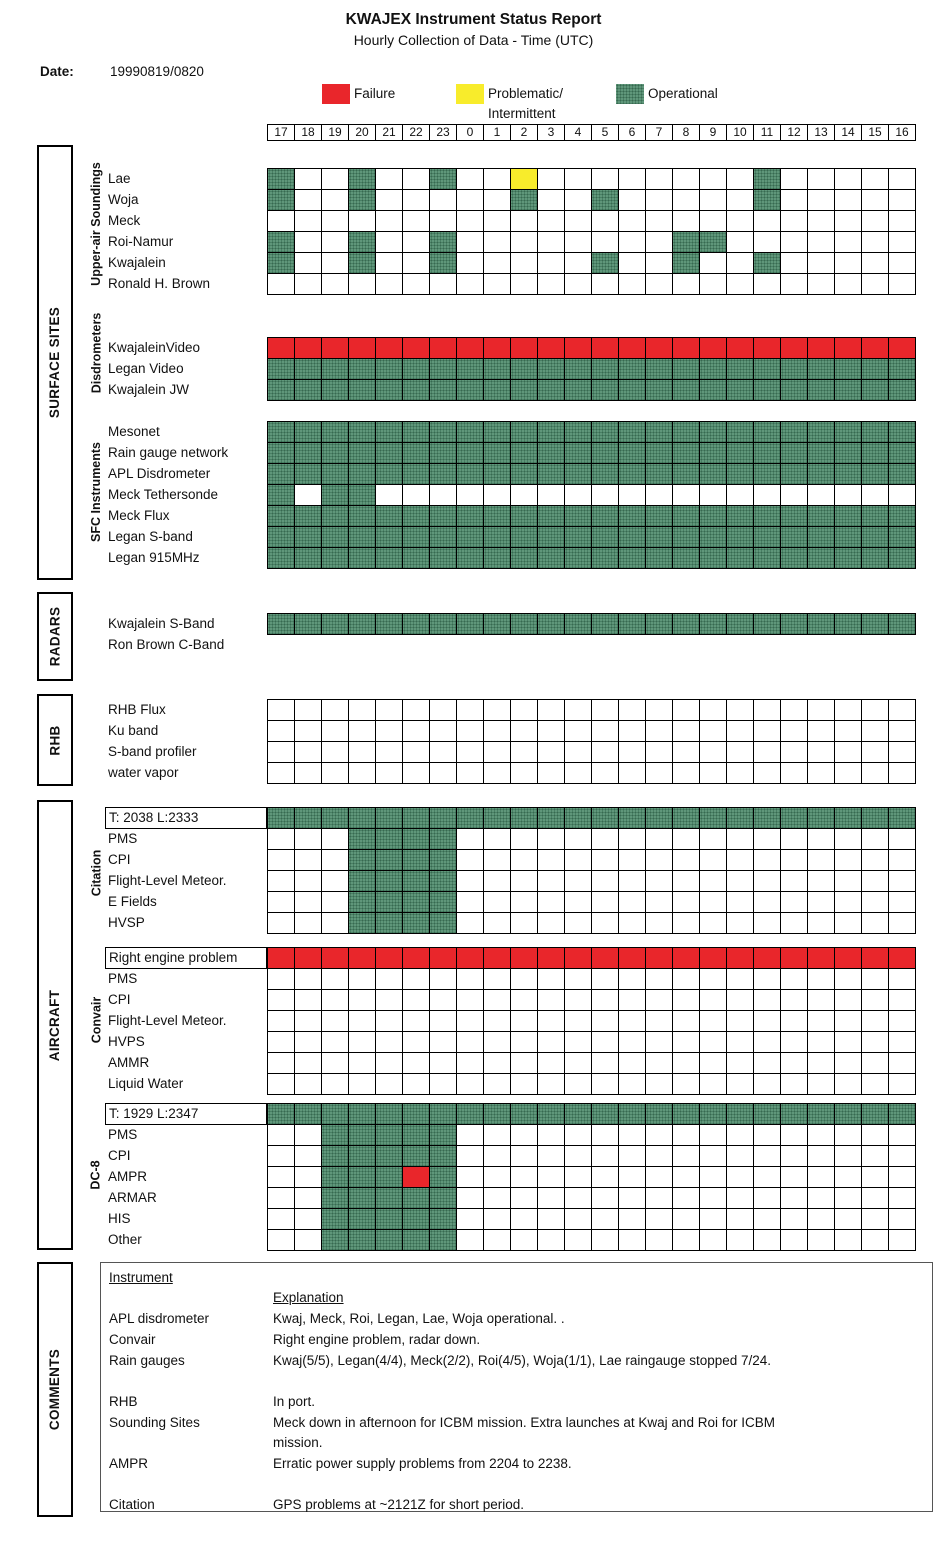 The image size is (947, 1541). Describe the element at coordinates (630, 94) in the screenshot. I see `operational-swatch` at that location.